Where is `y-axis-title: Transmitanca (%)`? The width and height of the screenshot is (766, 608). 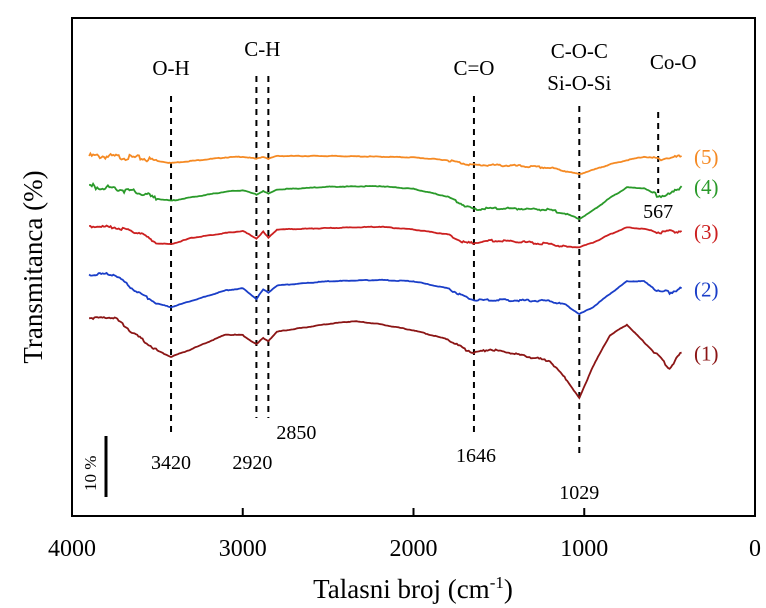
y-axis-title: Transmitanca (%) is located at coordinates (33, 266).